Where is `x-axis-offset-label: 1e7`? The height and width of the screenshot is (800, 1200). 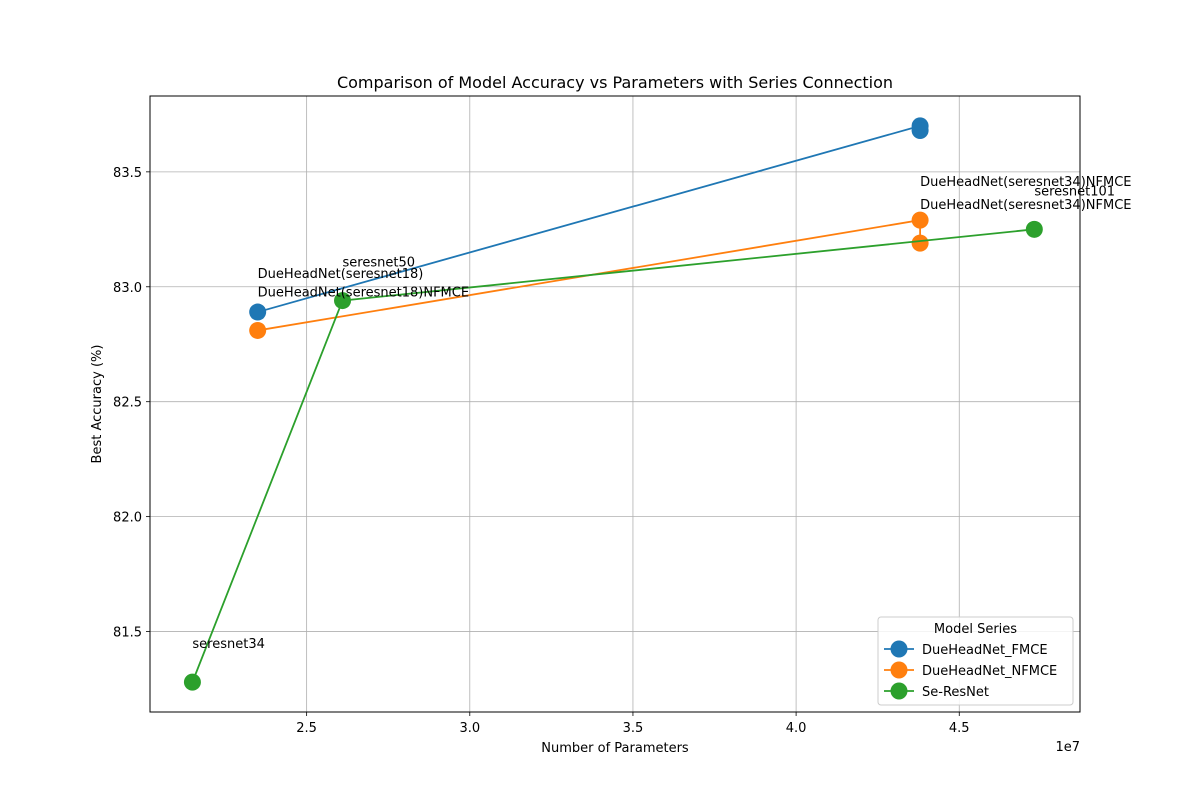
x-axis-offset-label: 1e7 is located at coordinates (1067, 747).